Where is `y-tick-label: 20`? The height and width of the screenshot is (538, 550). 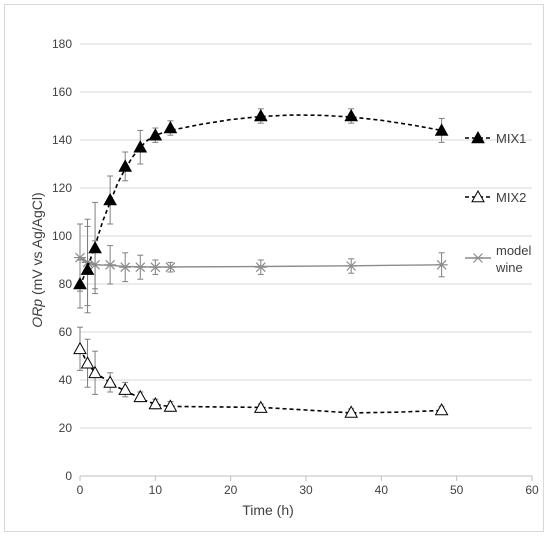
y-tick-label: 20 is located at coordinates (66, 428).